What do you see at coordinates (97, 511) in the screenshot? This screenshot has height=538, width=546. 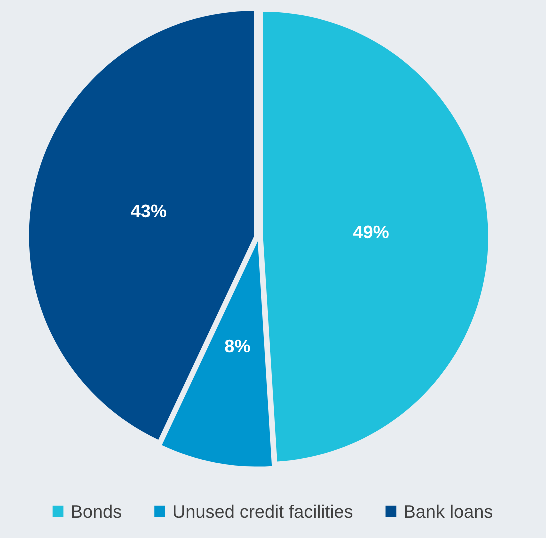 I see `legend-label: Bonds` at bounding box center [97, 511].